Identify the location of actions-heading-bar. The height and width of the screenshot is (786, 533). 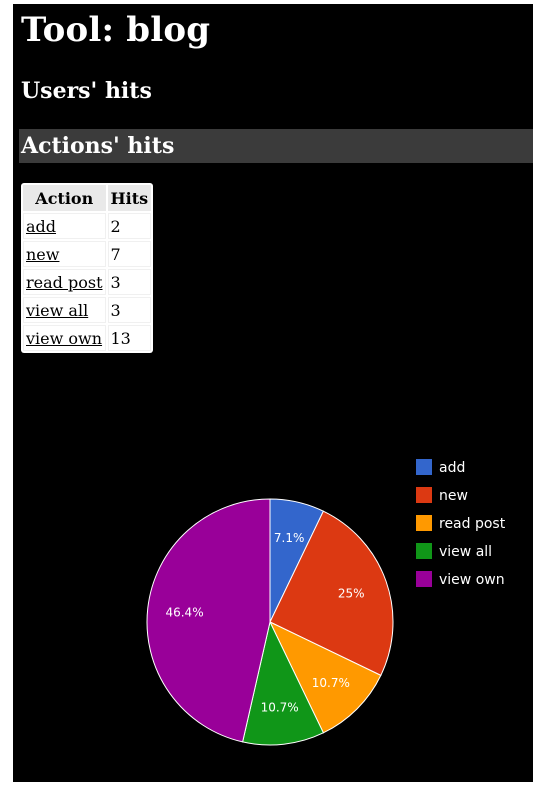
(276, 146).